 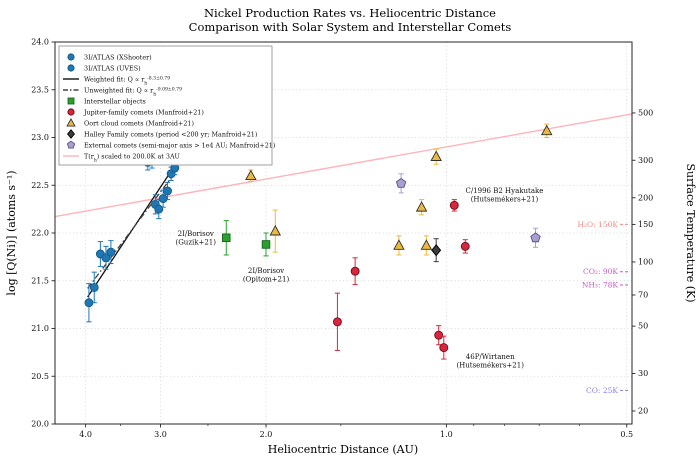 What do you see at coordinates (504, 191) in the screenshot?
I see `annotation-text: C/1996 B2 Hyakutake` at bounding box center [504, 191].